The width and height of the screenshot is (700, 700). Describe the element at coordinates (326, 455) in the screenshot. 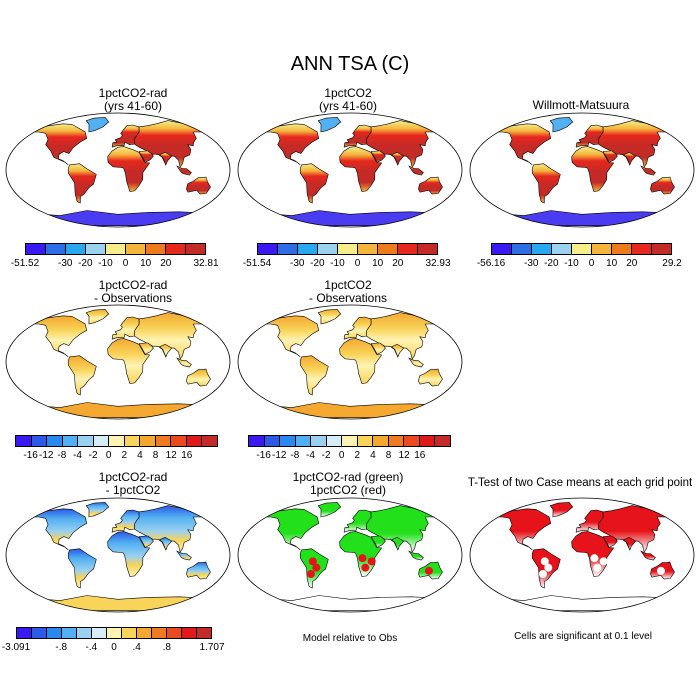

I see `colorbar-tick-label: -2` at that location.